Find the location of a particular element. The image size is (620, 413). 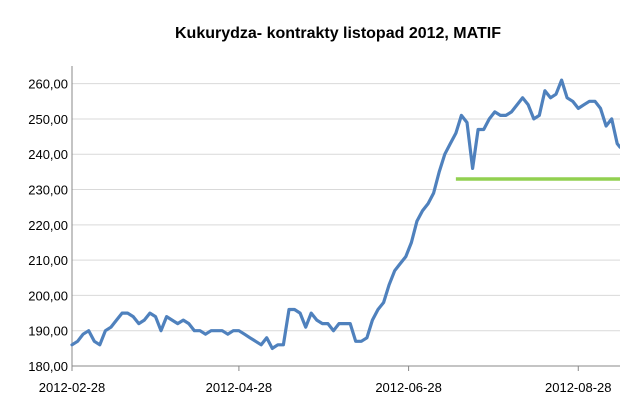

x-axis-tick-labels: 2012-02-28 2012-04-28 2012-06-28 2012-08-28 is located at coordinates (325, 387).